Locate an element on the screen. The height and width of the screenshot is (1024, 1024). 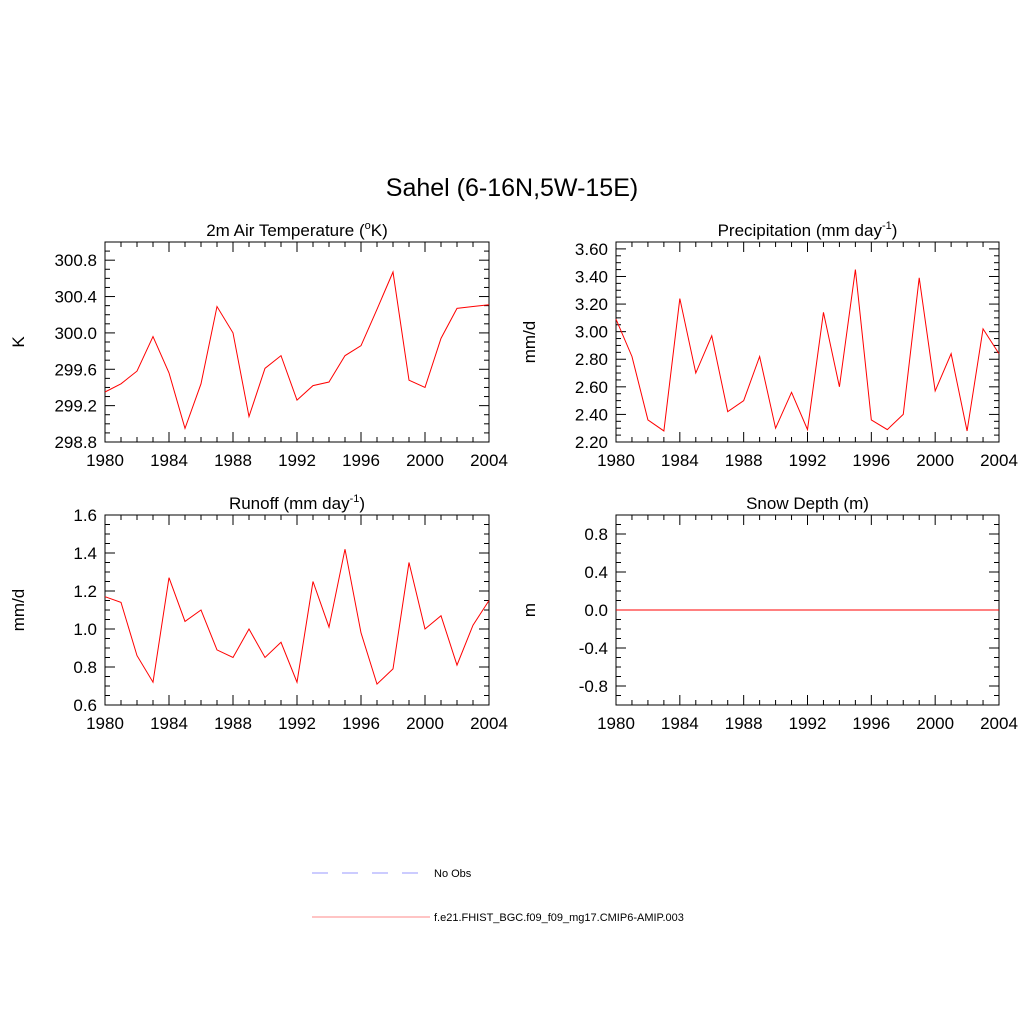
panel-title: Runoff (mm day-1) is located at coordinates (297, 503).